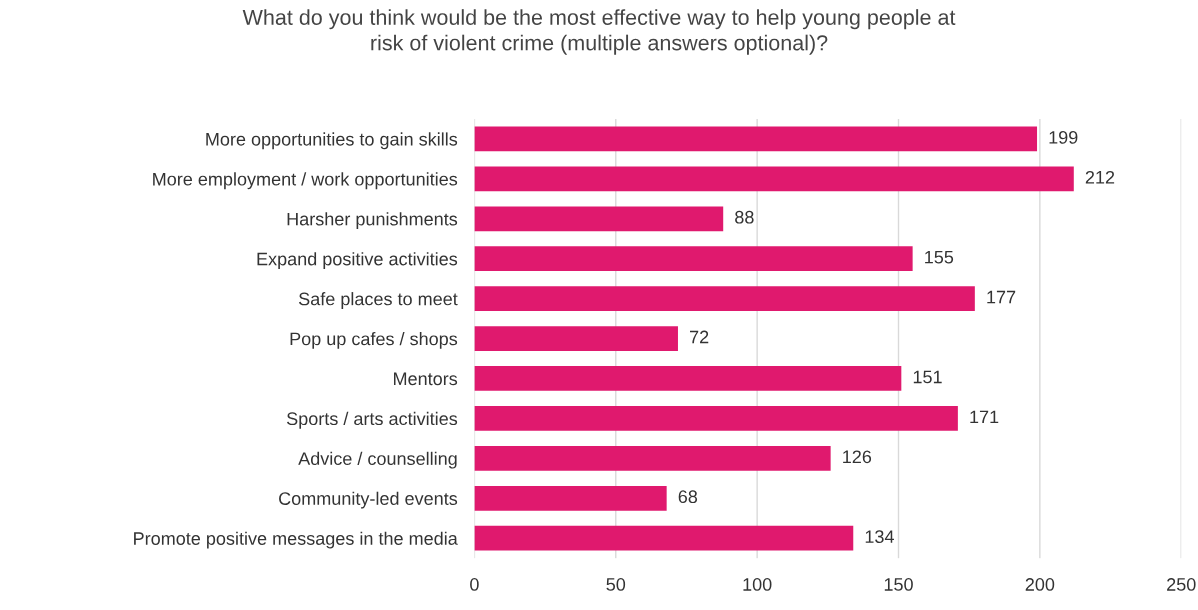 The height and width of the screenshot is (610, 1198). Describe the element at coordinates (377, 460) in the screenshot. I see `y-tick-label: Advice / counselling` at that location.